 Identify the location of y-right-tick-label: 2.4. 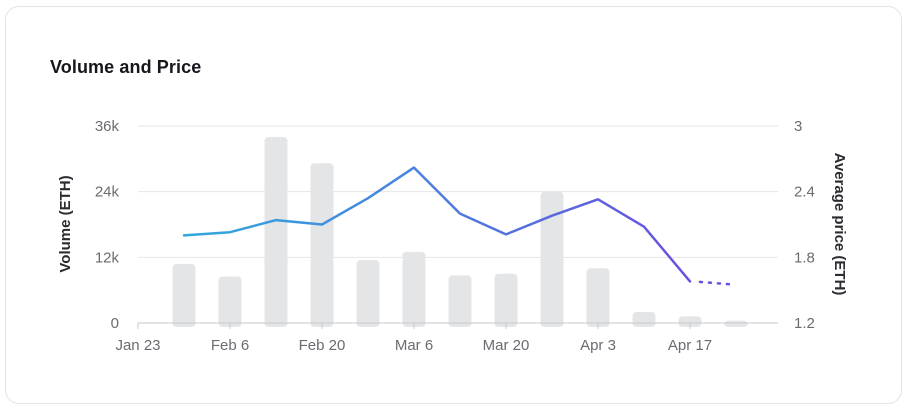
(804, 192).